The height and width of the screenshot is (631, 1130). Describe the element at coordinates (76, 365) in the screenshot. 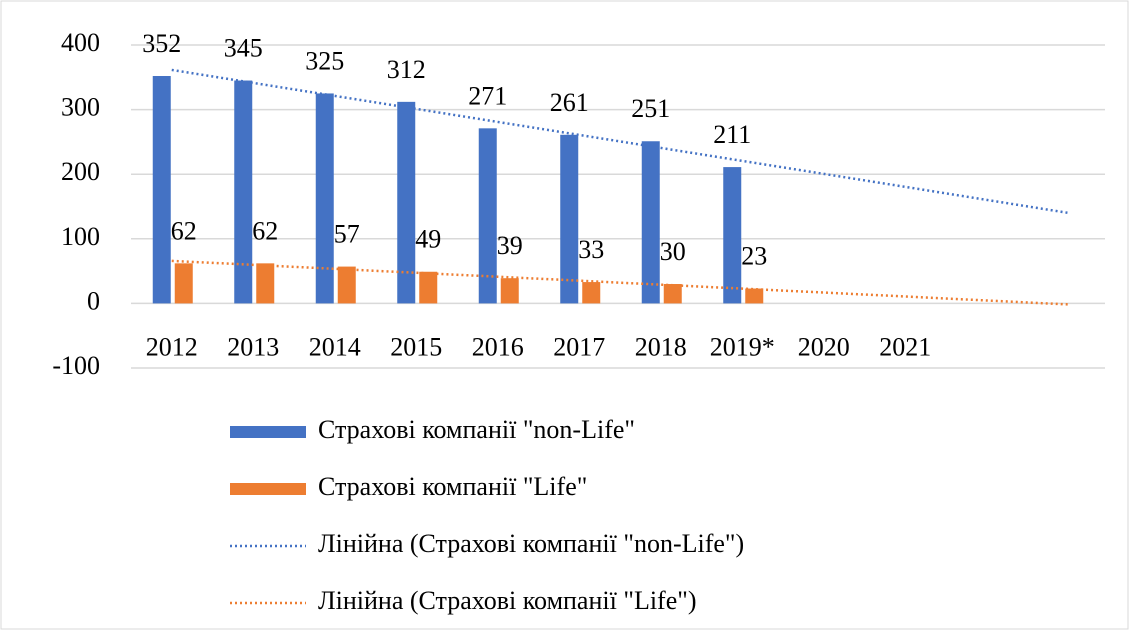

I see `y-tick-label: -100` at that location.